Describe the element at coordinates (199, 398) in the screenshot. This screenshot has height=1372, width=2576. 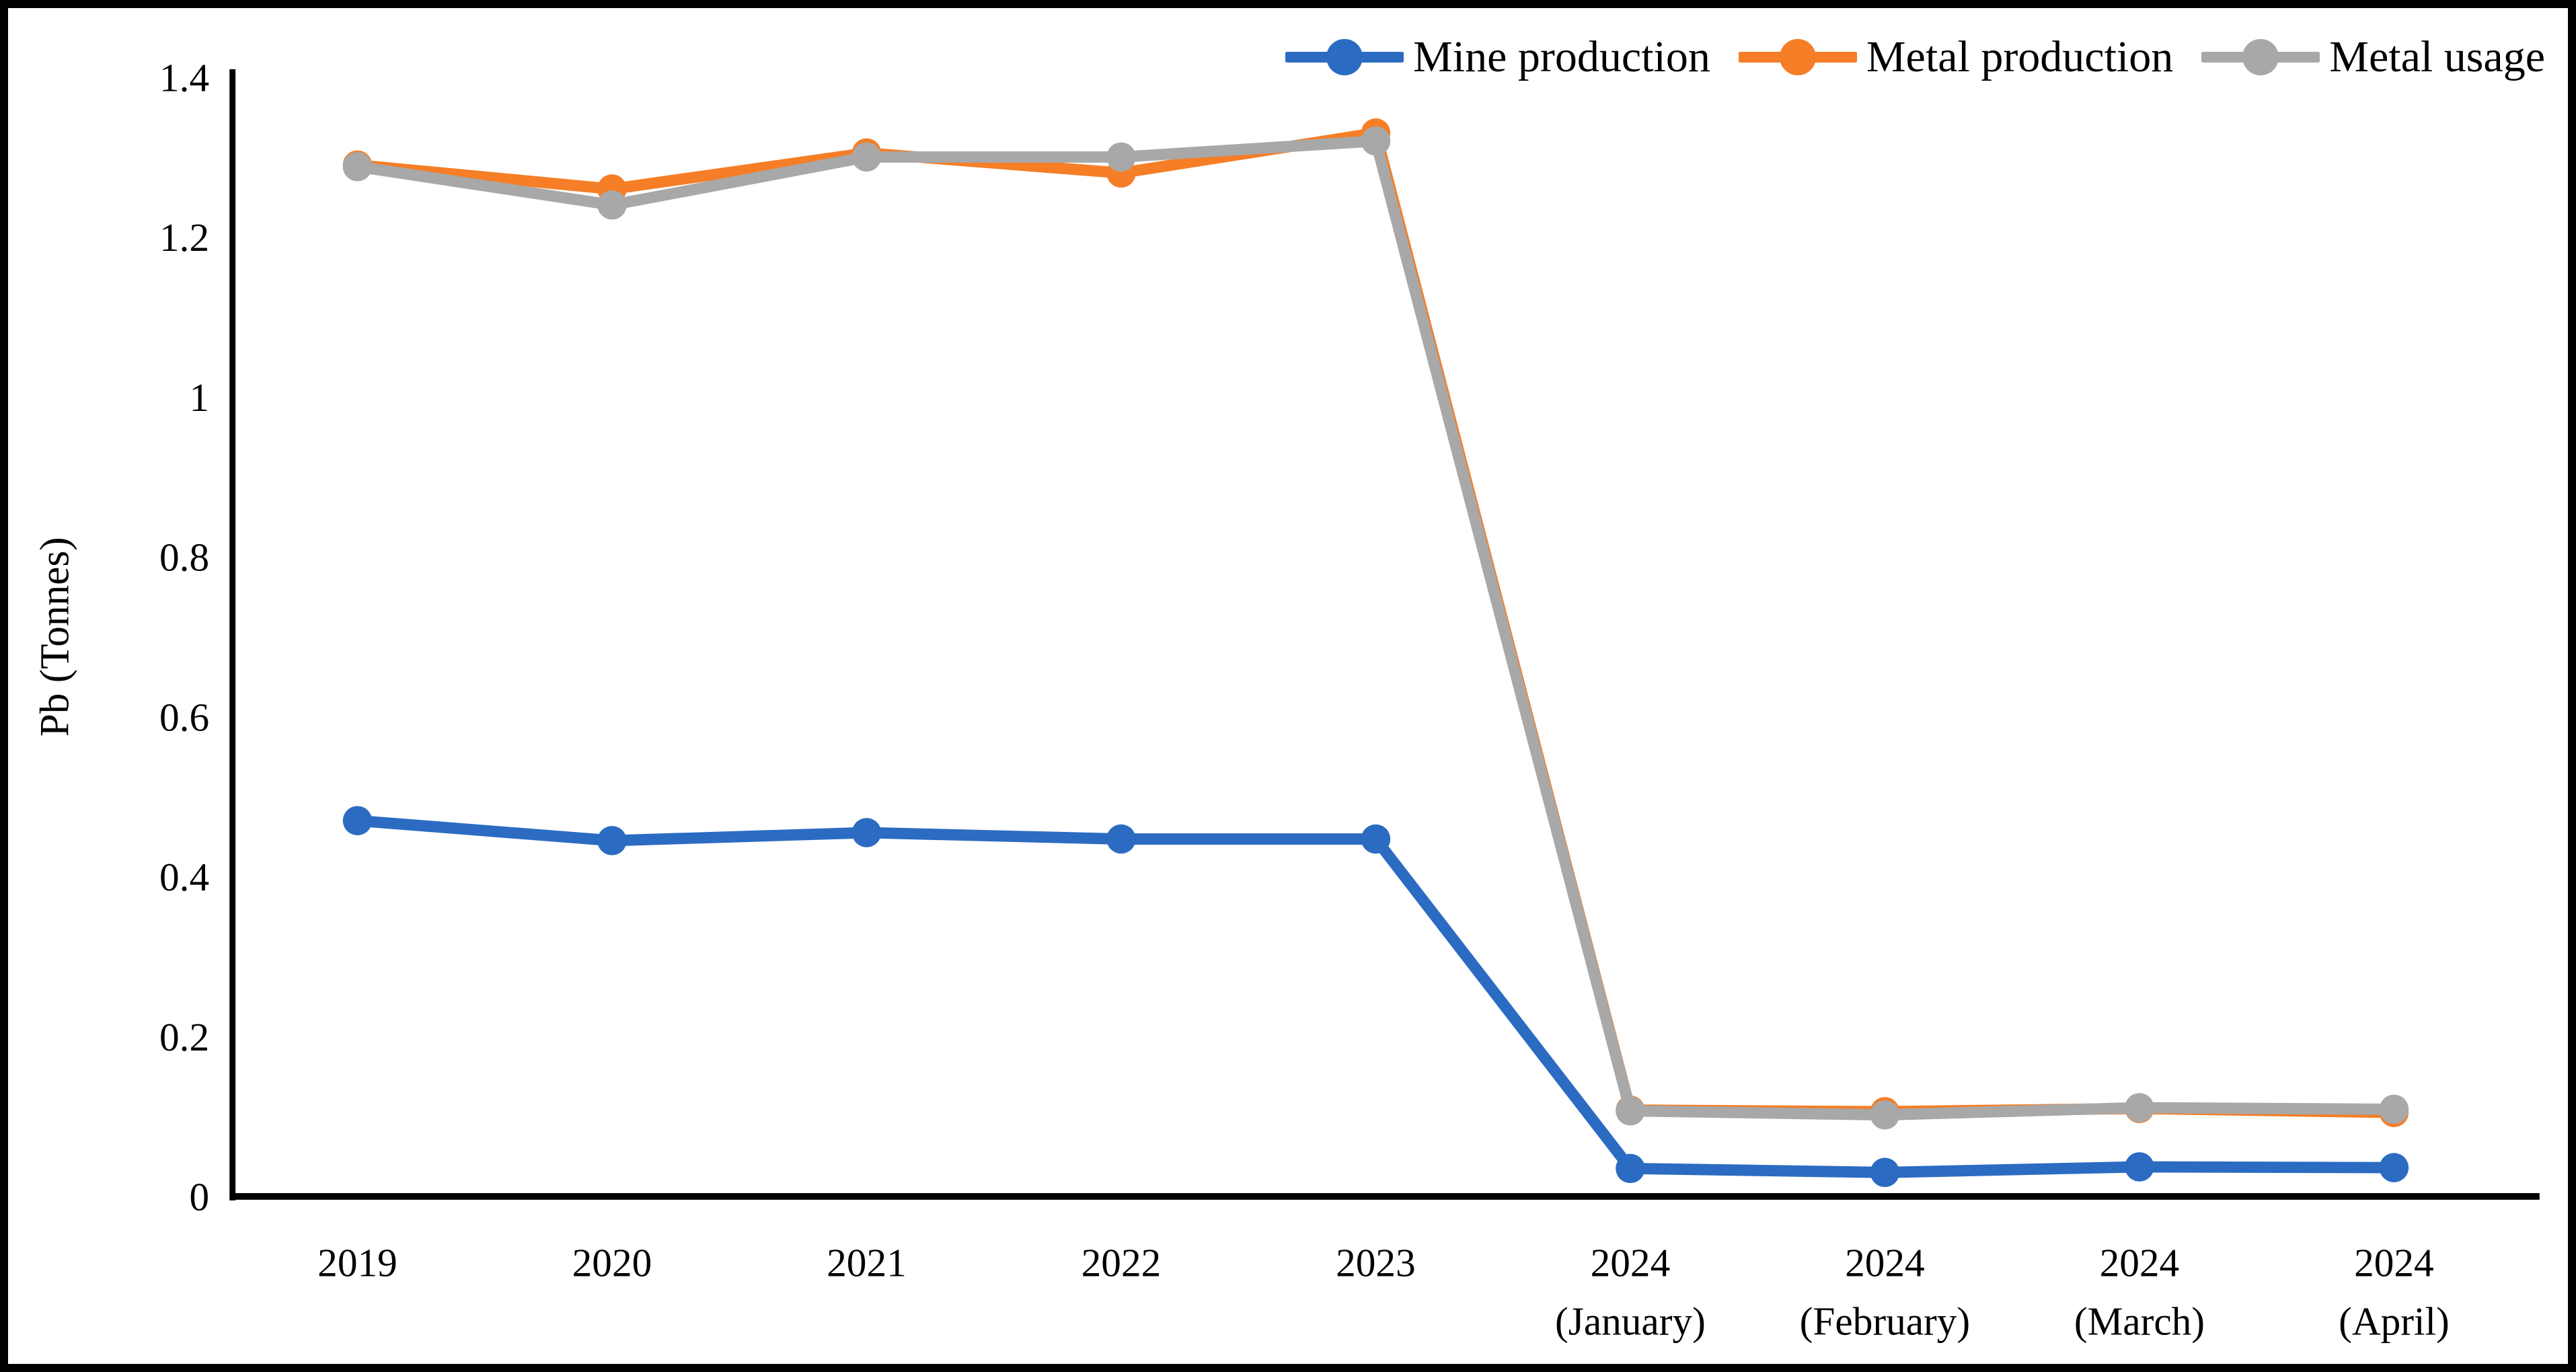
I see `y-tick-label: 1` at that location.